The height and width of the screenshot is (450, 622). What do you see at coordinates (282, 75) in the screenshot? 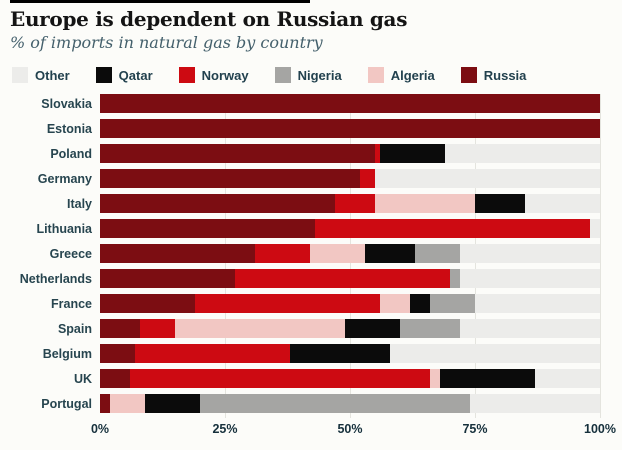
I see `nigeria-swatch-icon` at bounding box center [282, 75].